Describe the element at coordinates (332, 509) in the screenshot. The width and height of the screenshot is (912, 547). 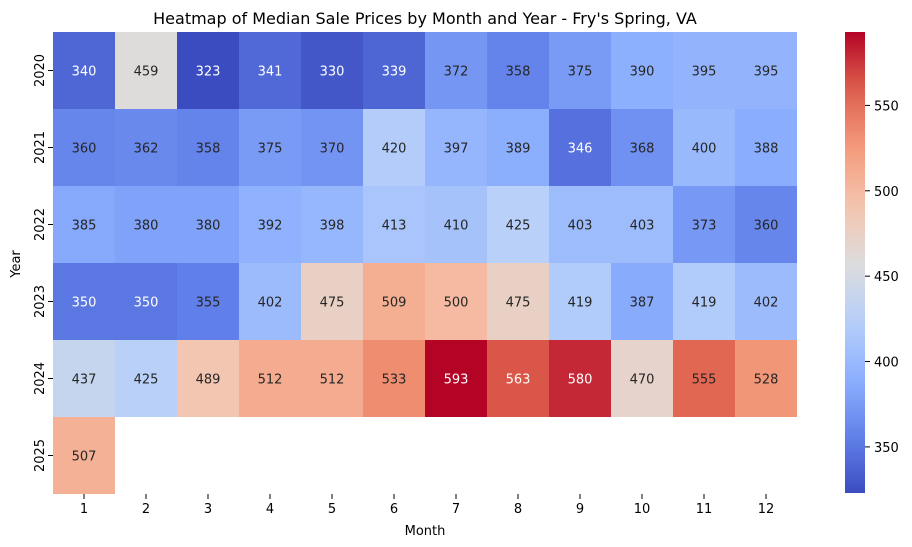
I see `x-tick-label: 5` at that location.